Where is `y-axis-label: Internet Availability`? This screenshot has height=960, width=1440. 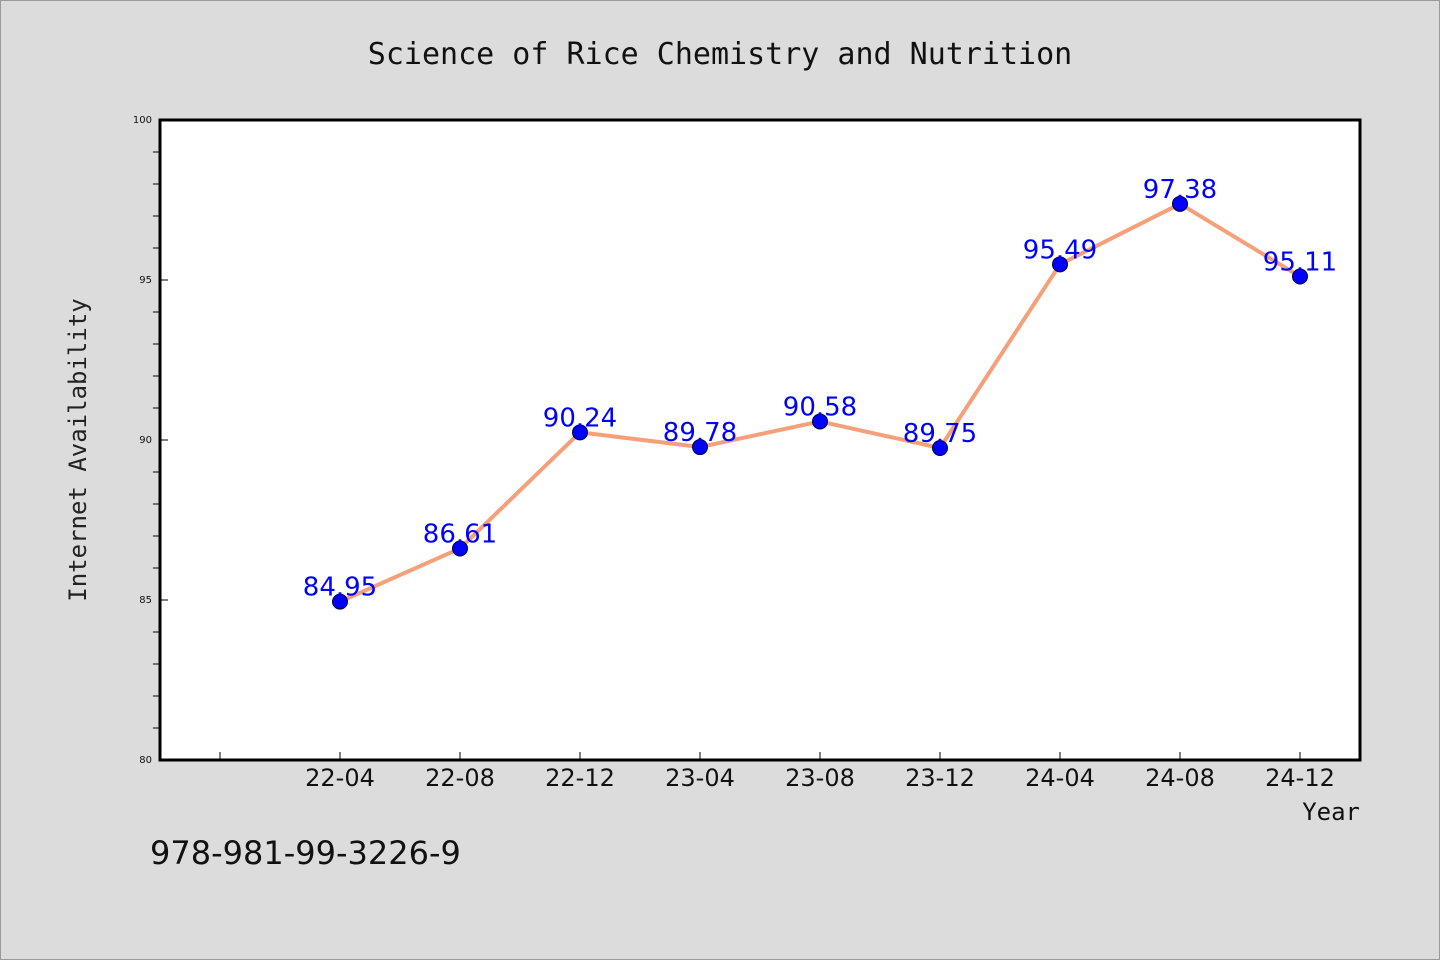
y-axis-label: Internet Availability is located at coordinates (78, 449).